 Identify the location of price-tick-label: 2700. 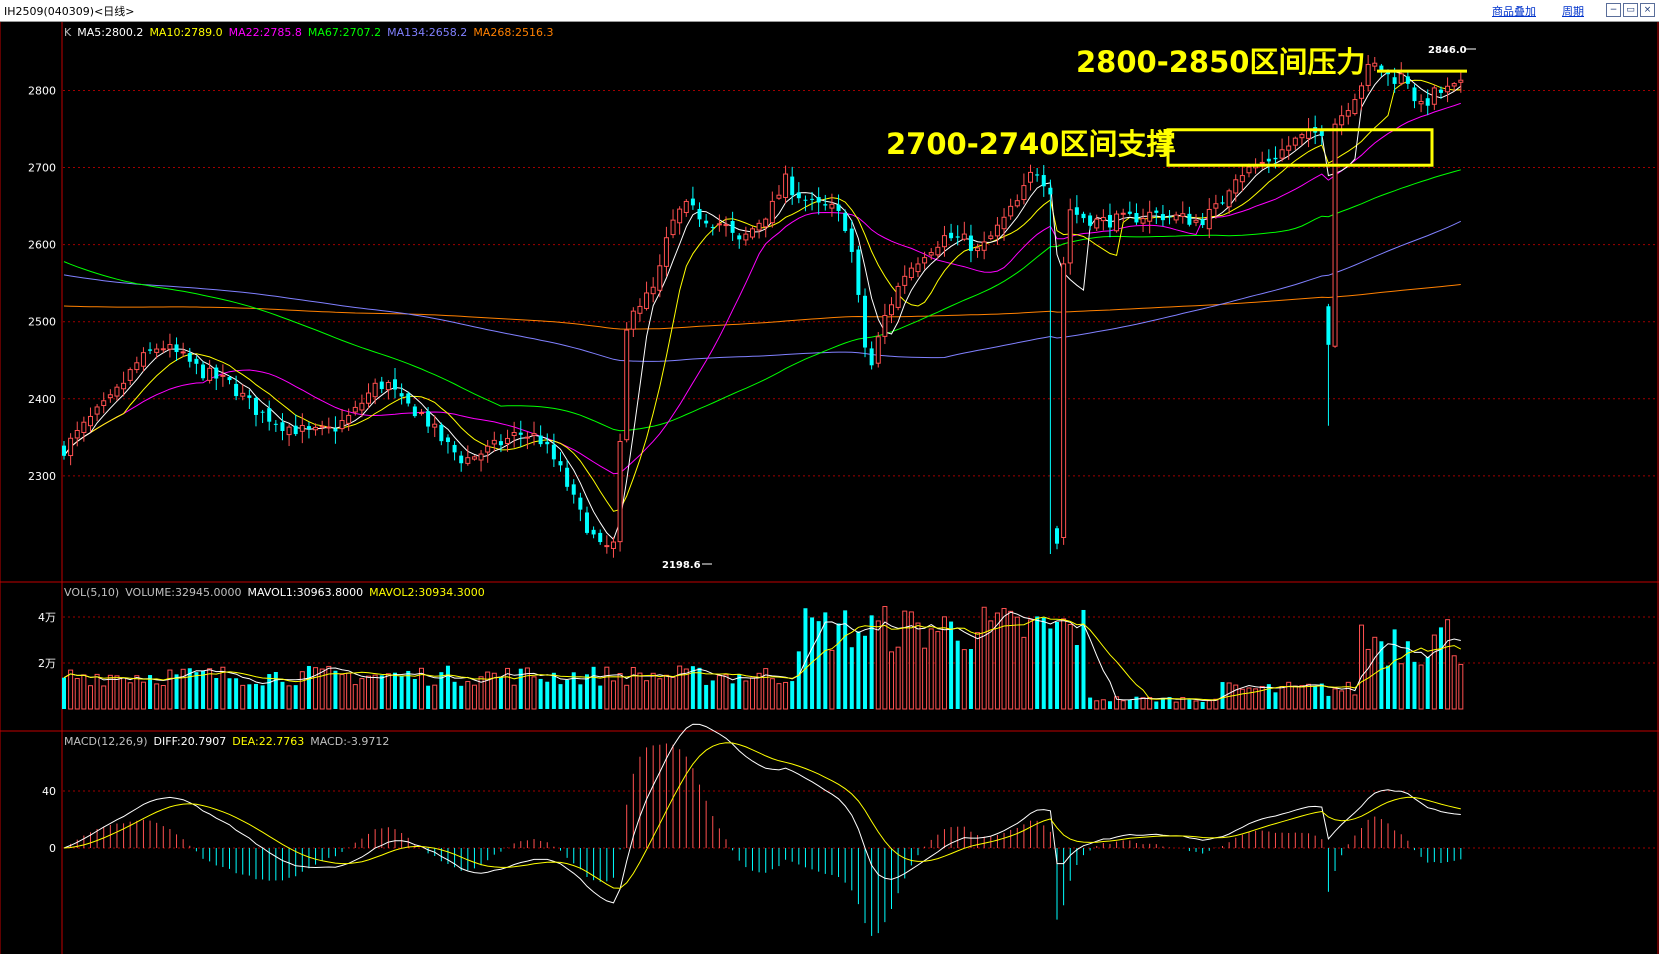
(42, 168).